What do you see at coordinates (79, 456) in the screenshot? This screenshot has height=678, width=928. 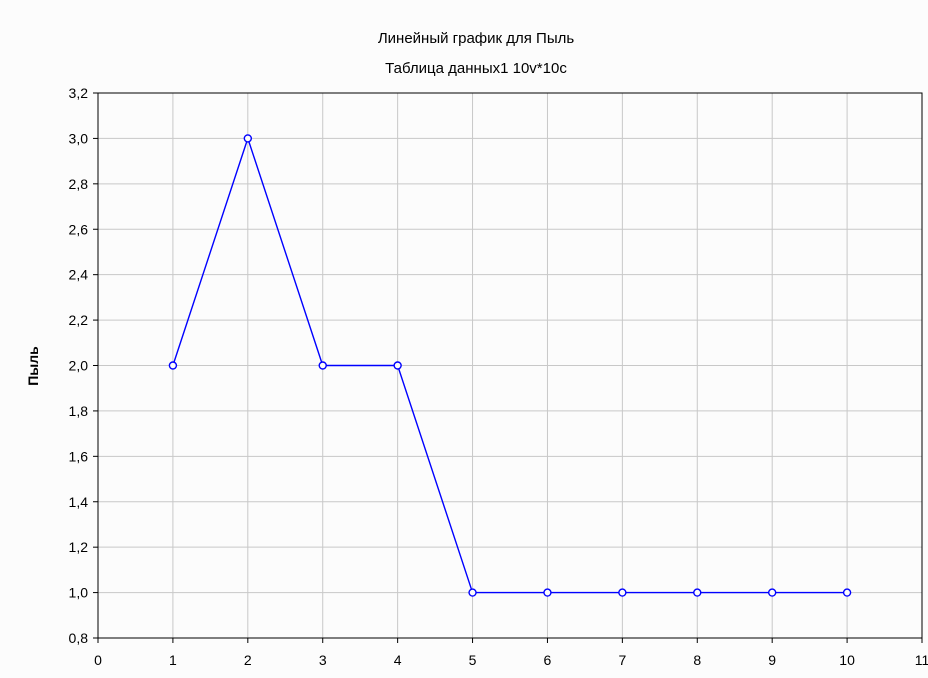 I see `y-tick-label: 1,6` at bounding box center [79, 456].